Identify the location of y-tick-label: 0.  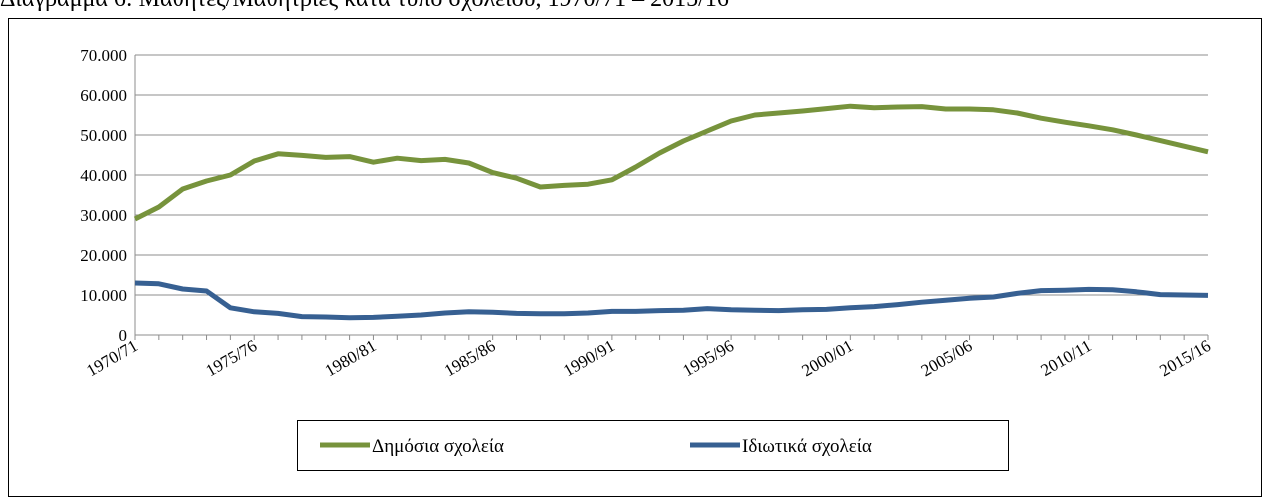
(123, 335).